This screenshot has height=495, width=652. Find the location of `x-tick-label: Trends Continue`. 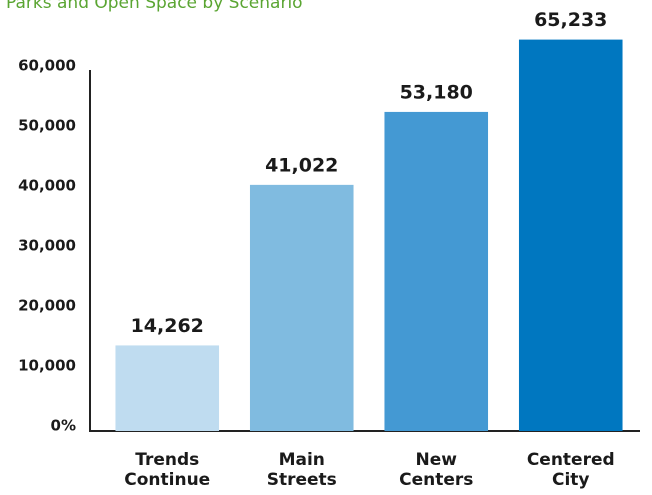

x-tick-label: Trends Continue is located at coordinates (167, 470).